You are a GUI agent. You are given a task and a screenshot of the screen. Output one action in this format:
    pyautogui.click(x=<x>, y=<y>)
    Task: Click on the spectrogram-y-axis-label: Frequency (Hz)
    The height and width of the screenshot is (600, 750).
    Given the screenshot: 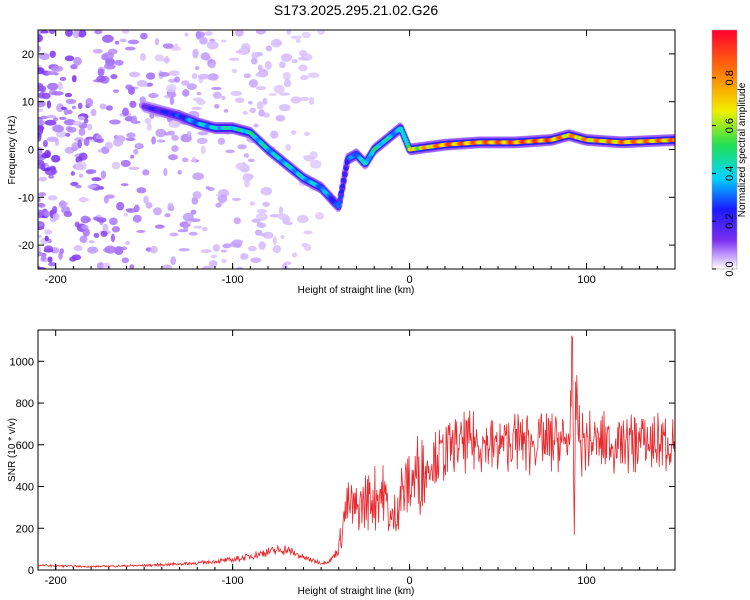 What is the action you would take?
    pyautogui.click(x=12, y=150)
    